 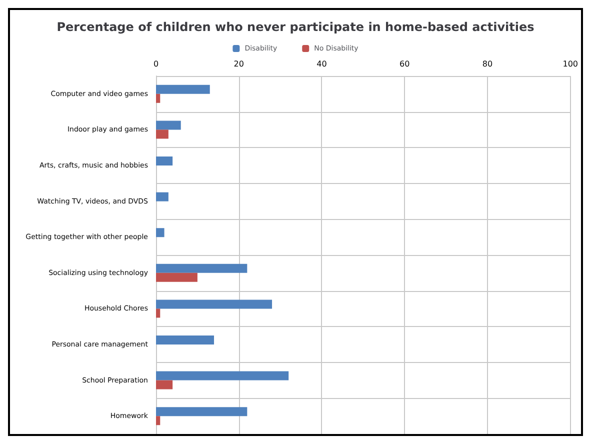 I want to click on chart-title: Percentage of children who never participate in home-based activities, so click(x=295, y=27).